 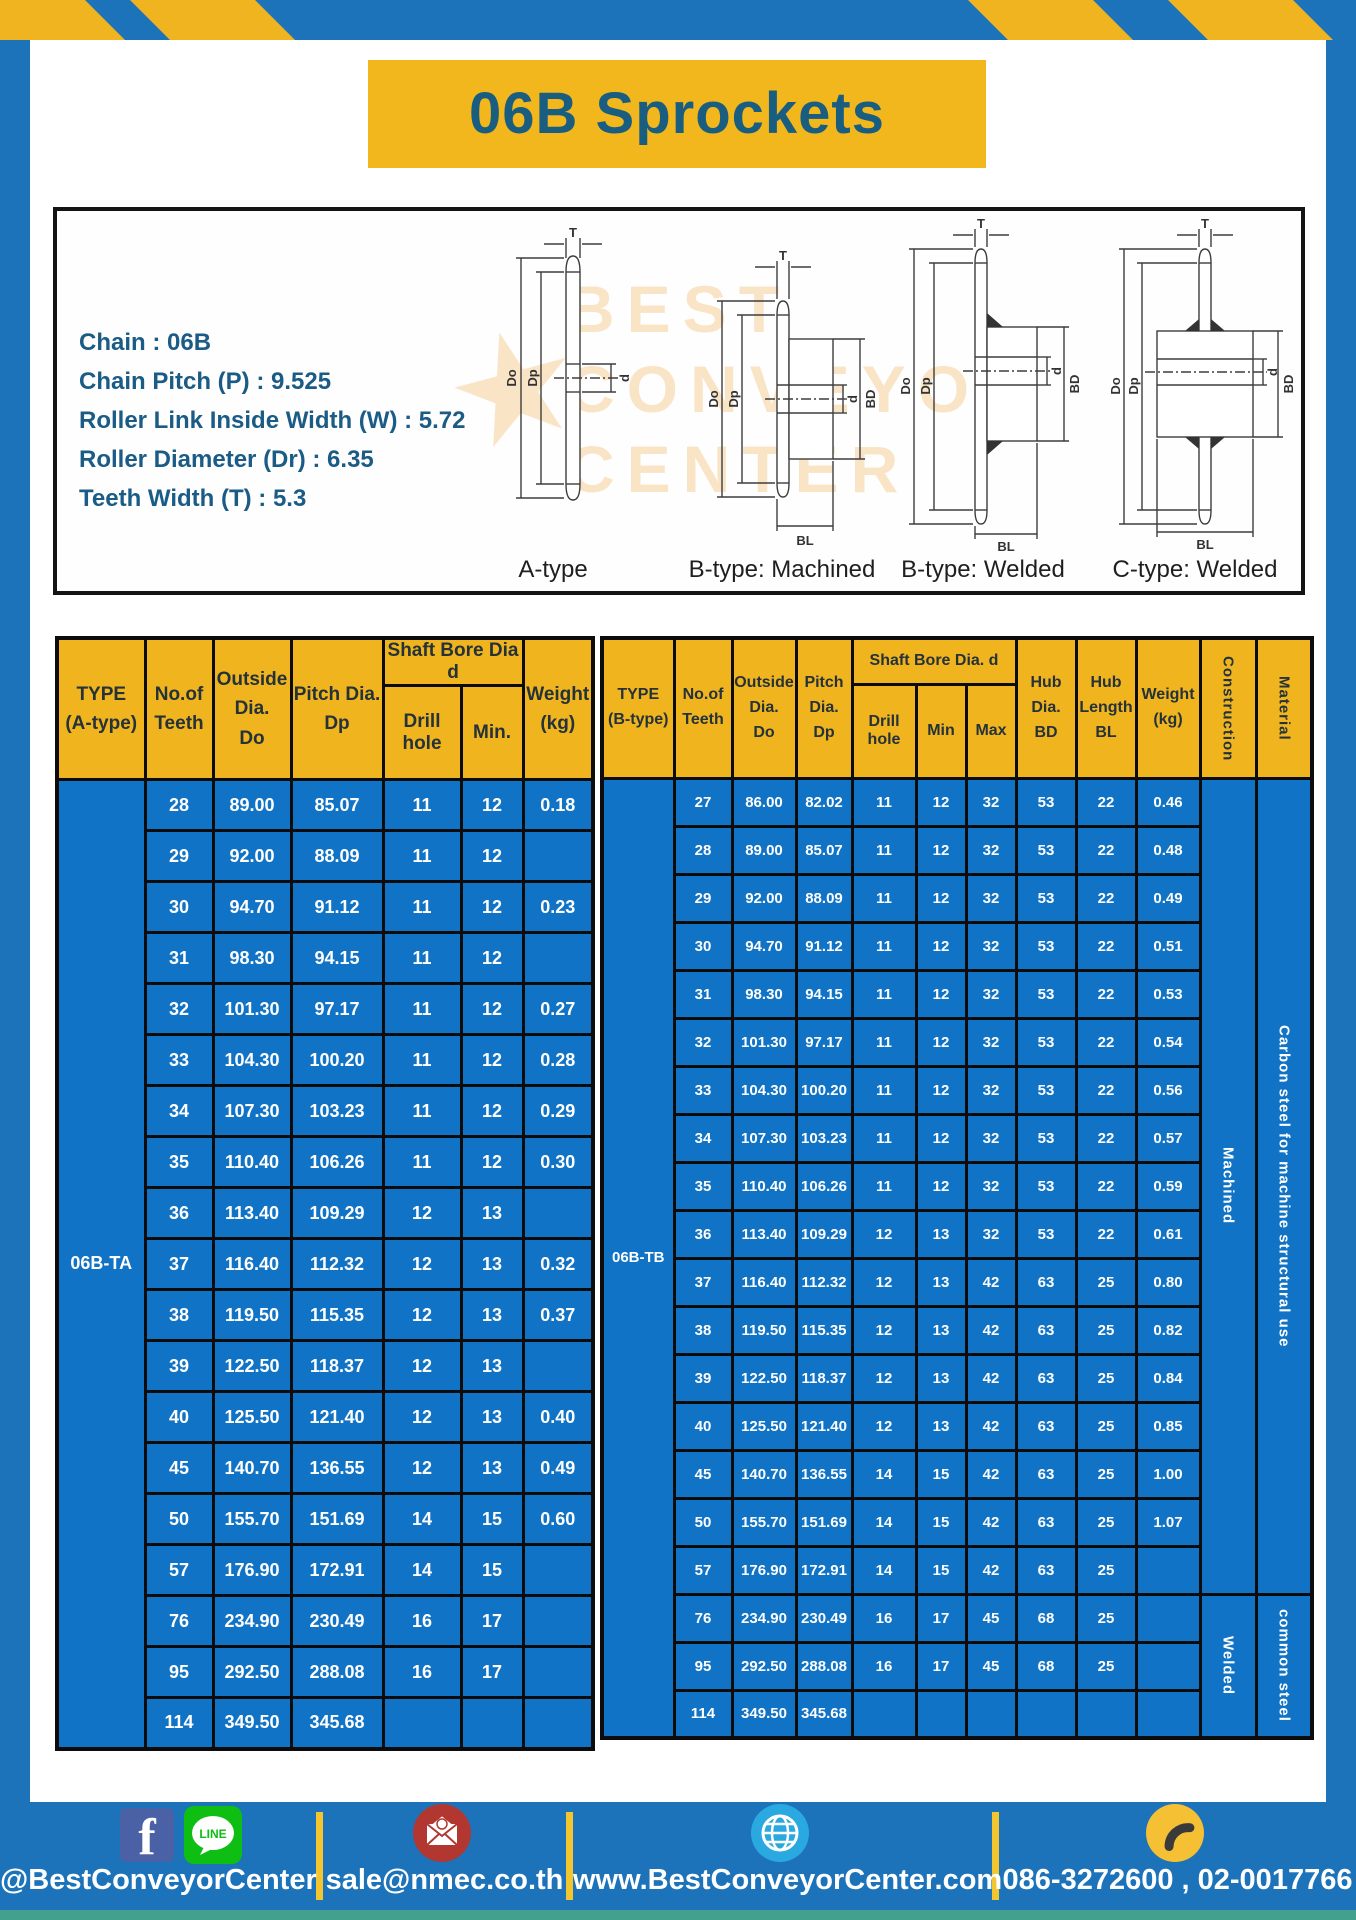 I want to click on data-cell: 63, so click(x=1046, y=1570).